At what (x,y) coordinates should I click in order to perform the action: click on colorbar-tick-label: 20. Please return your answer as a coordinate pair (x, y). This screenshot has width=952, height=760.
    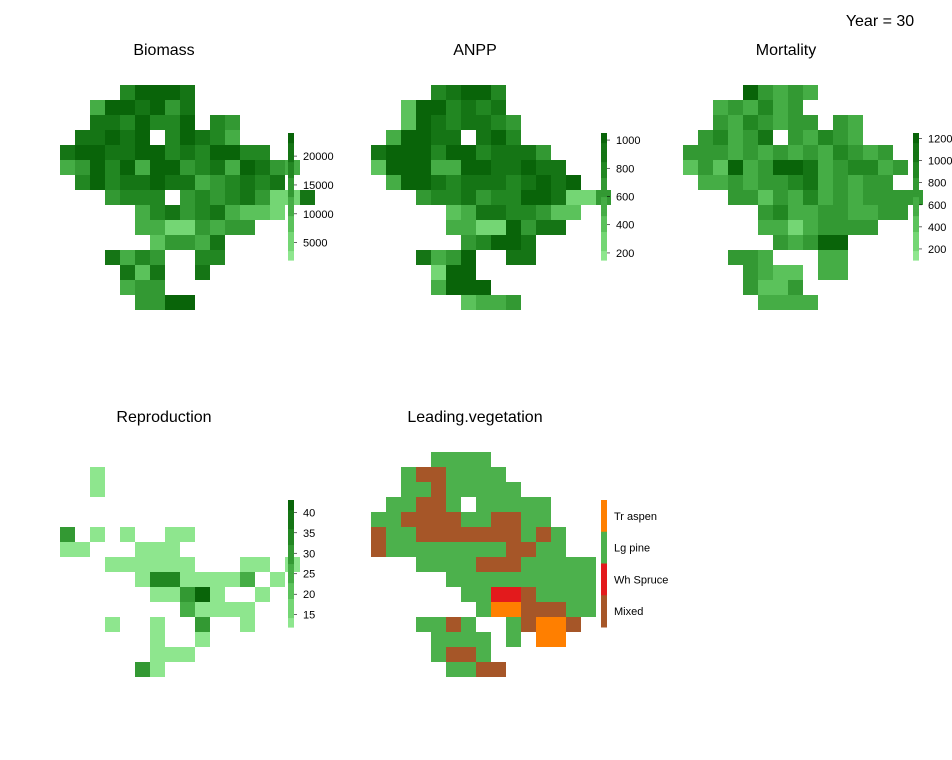
    Looking at the image, I should click on (309, 595).